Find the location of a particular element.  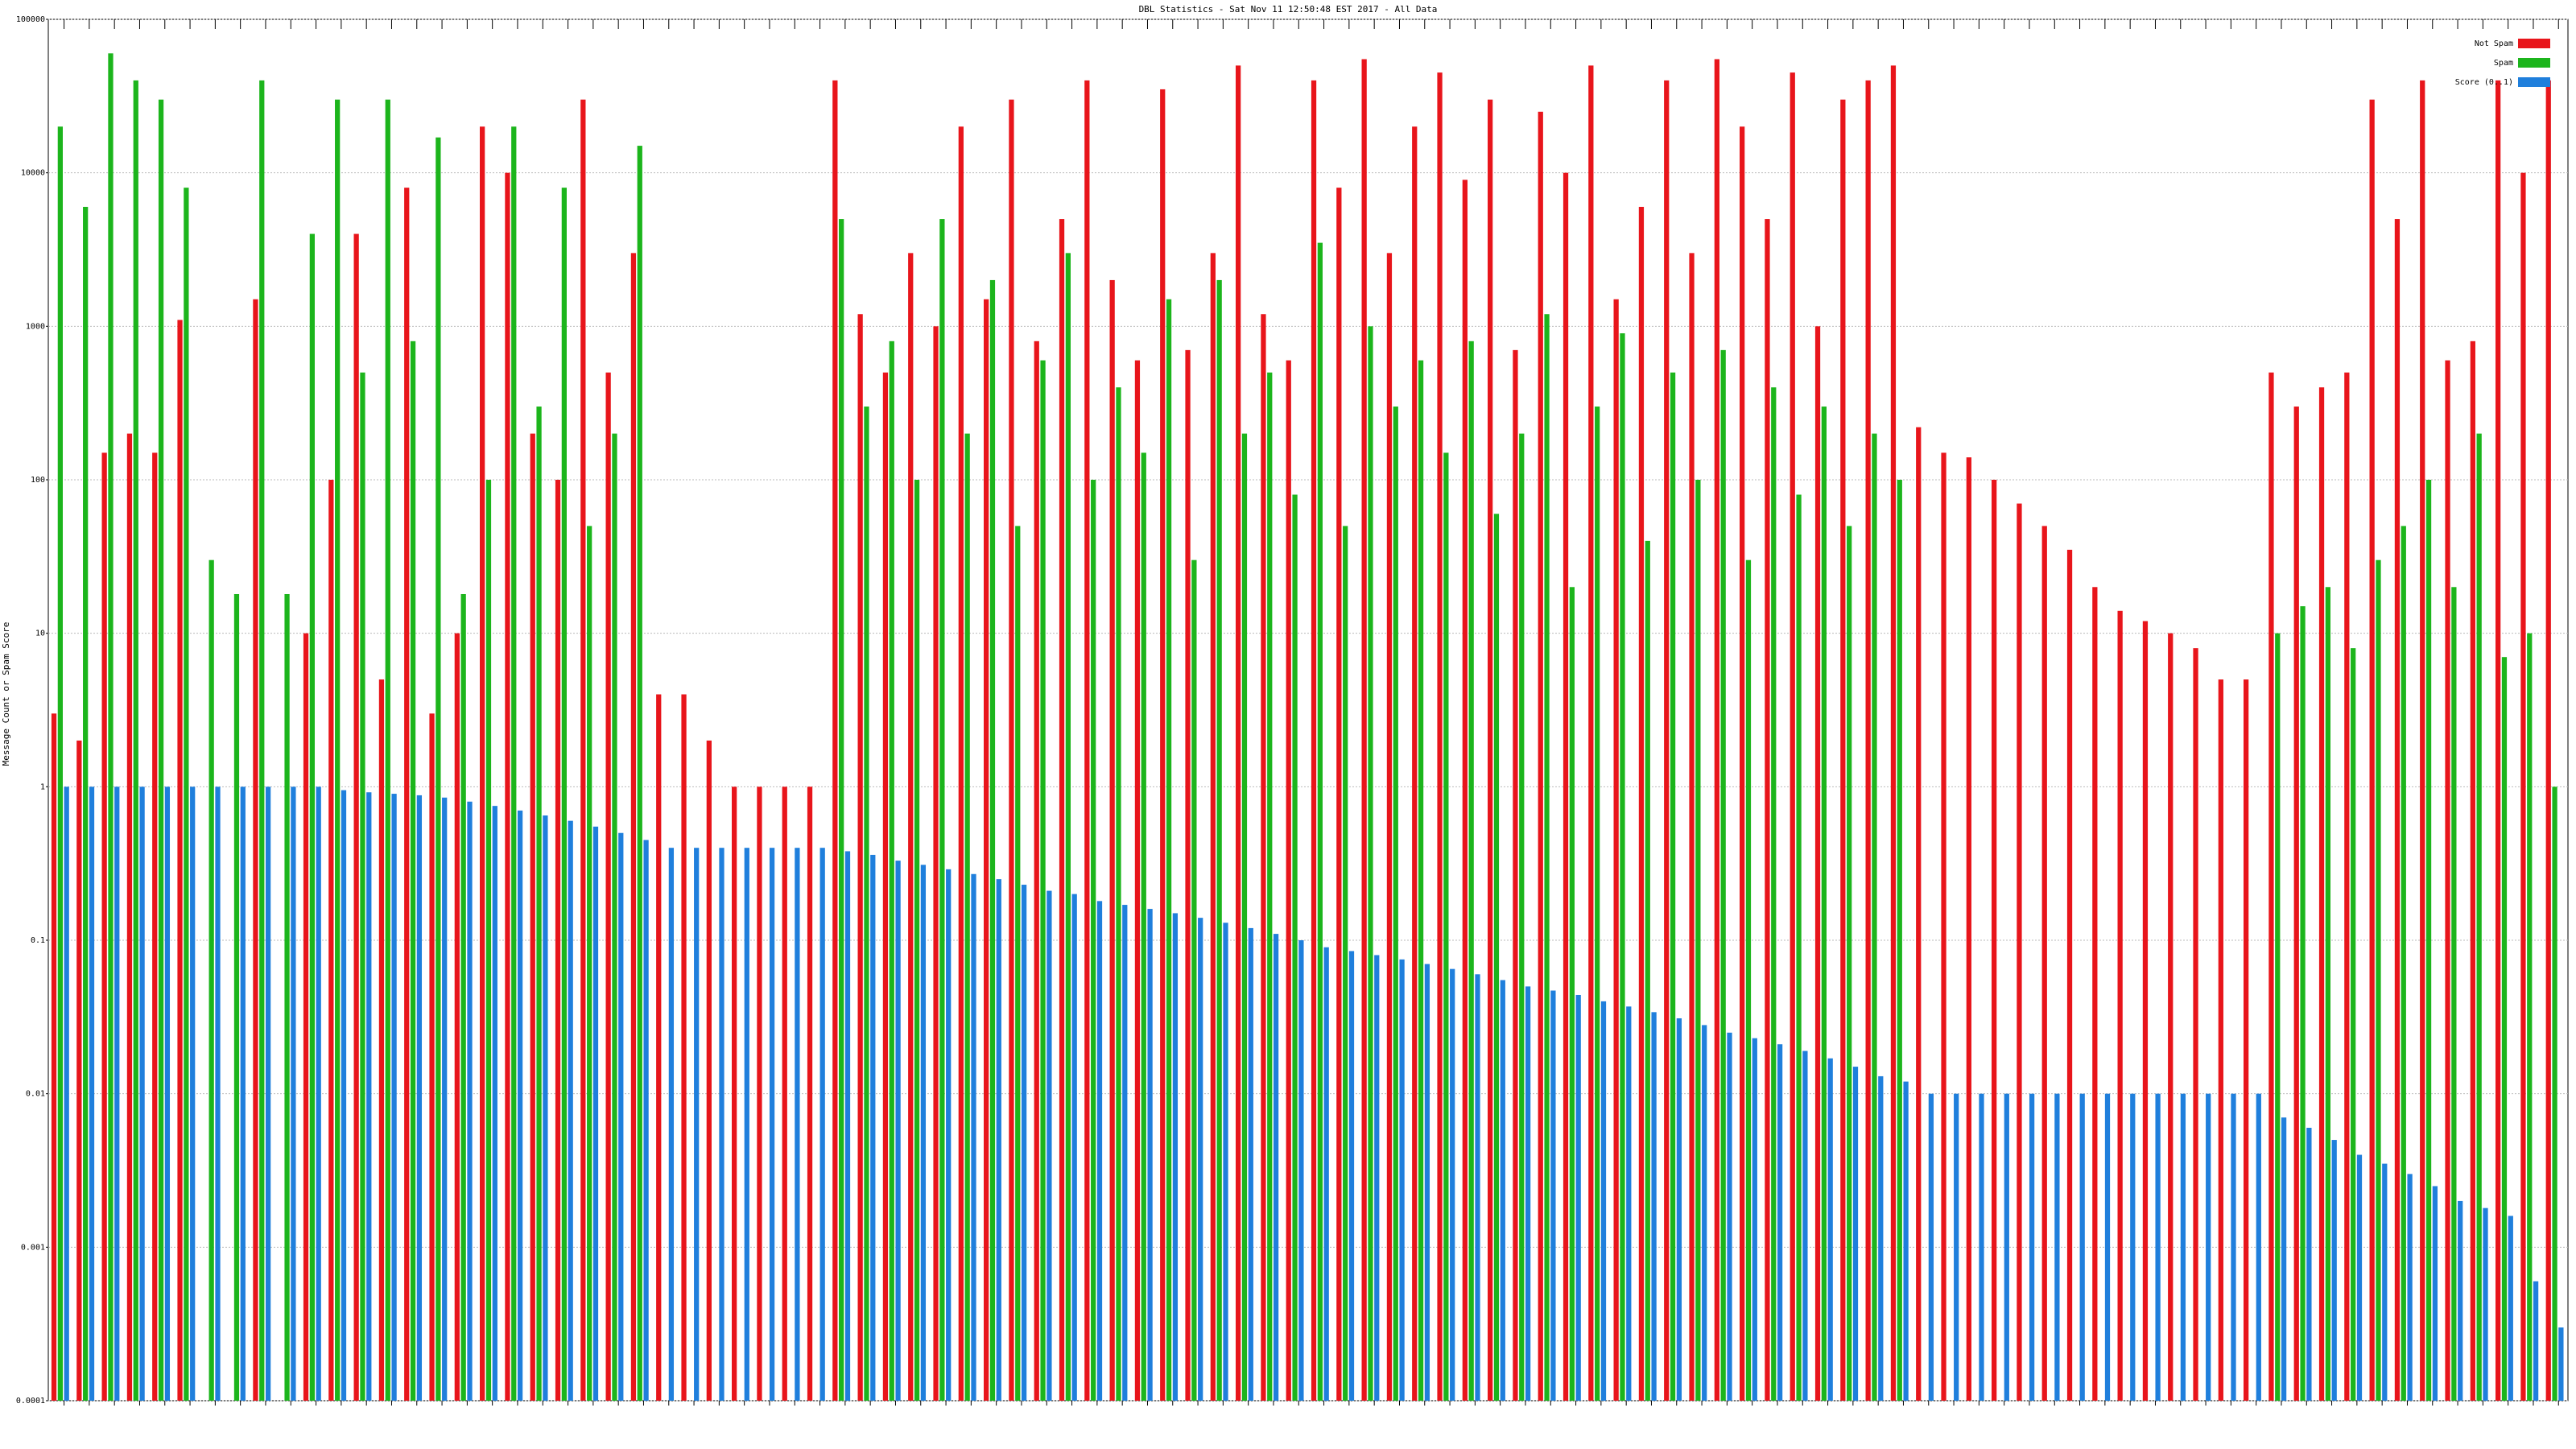

legend-label: Not Spam is located at coordinates (2494, 43).